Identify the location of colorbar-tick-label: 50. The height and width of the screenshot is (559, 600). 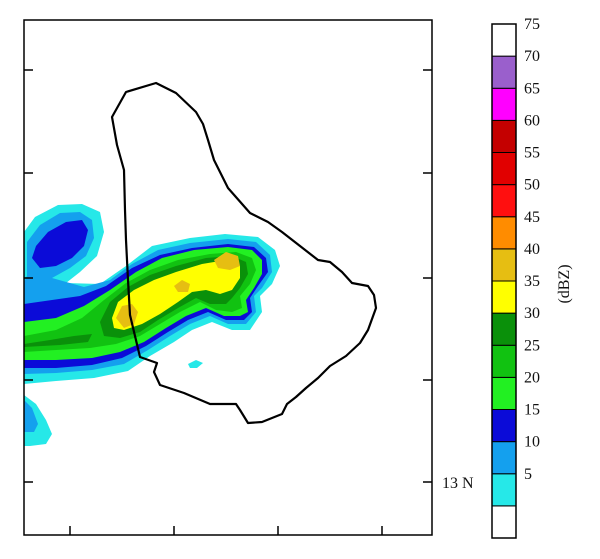
(532, 185).